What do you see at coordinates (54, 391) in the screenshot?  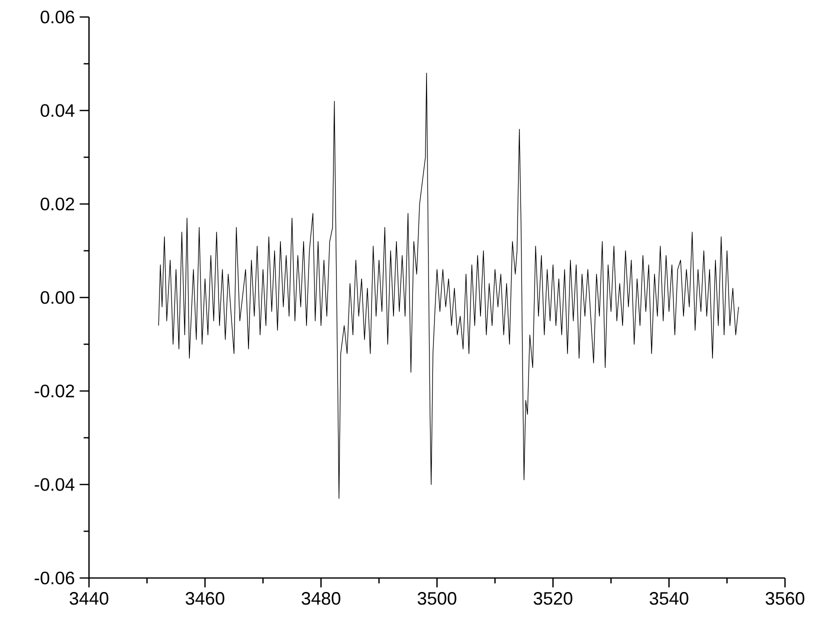 I see `y-tick-label: -0.02` at bounding box center [54, 391].